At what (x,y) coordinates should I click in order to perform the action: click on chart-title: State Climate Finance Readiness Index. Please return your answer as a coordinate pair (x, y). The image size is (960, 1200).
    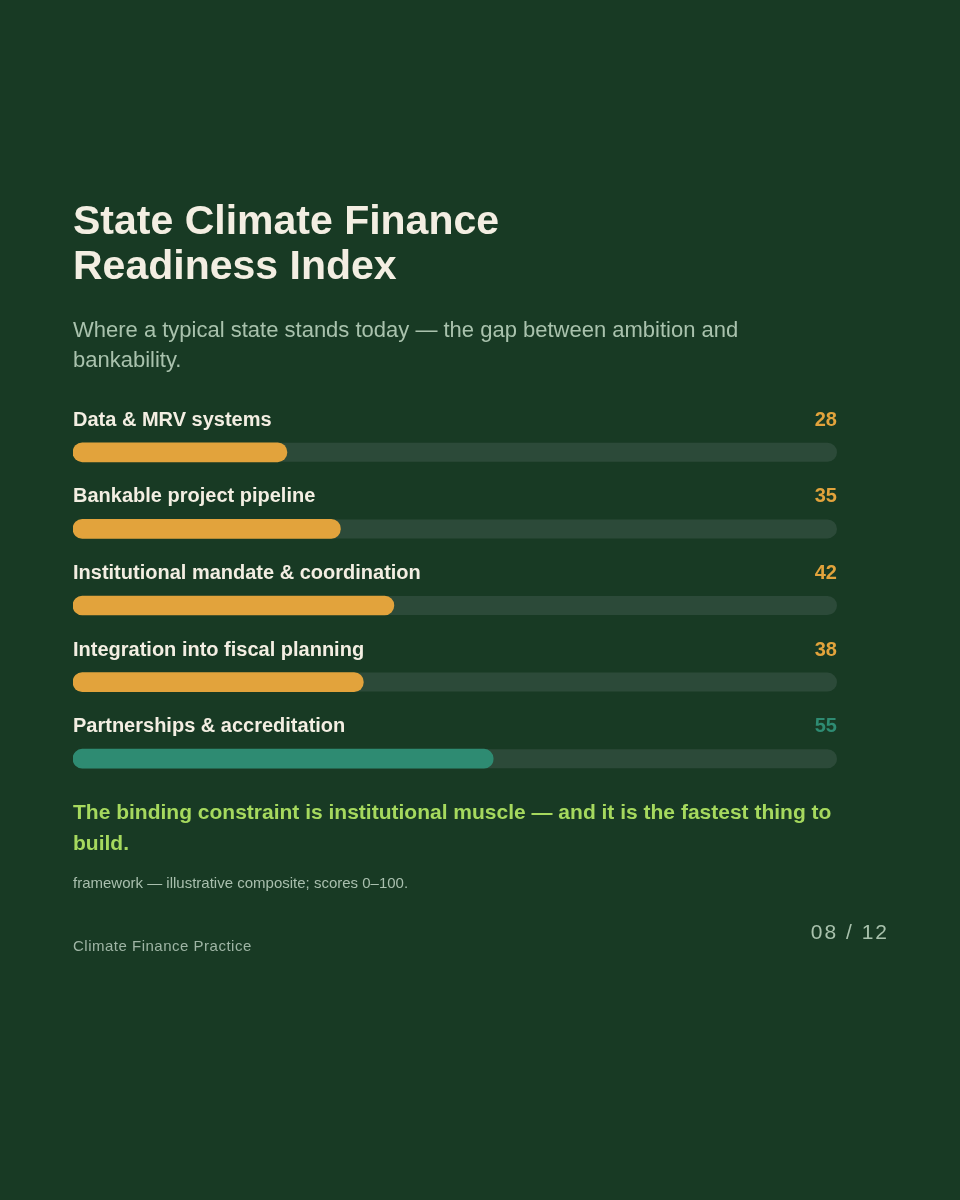
    Looking at the image, I should click on (287, 242).